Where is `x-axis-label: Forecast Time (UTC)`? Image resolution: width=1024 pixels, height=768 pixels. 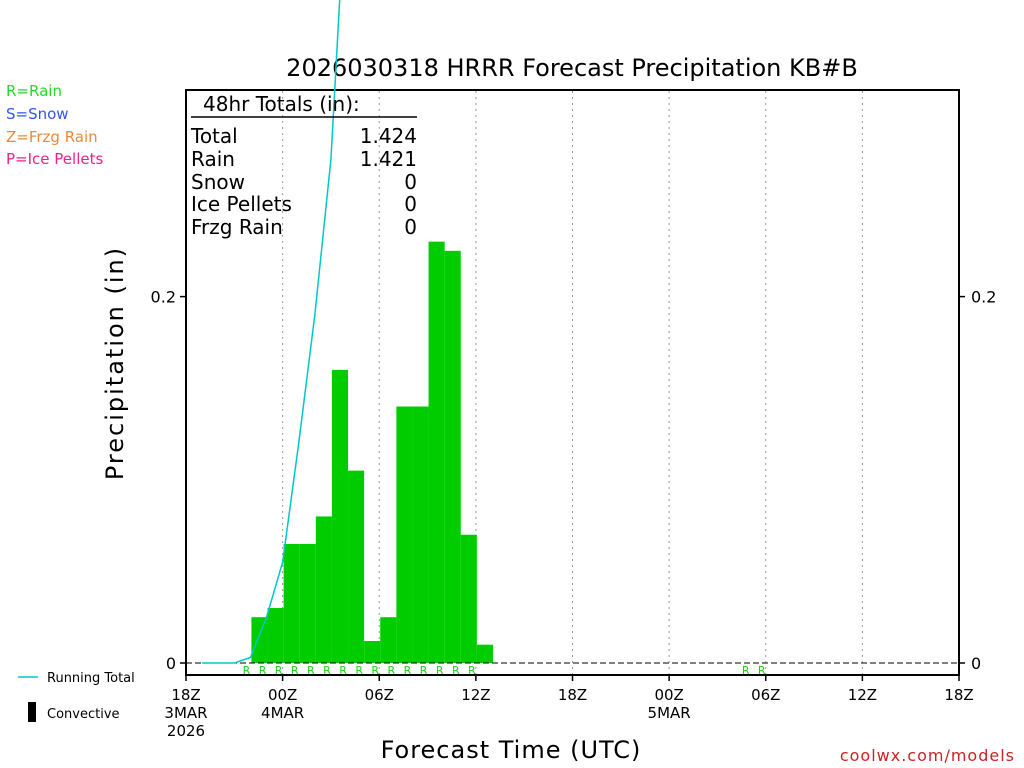 x-axis-label: Forecast Time (UTC) is located at coordinates (511, 750).